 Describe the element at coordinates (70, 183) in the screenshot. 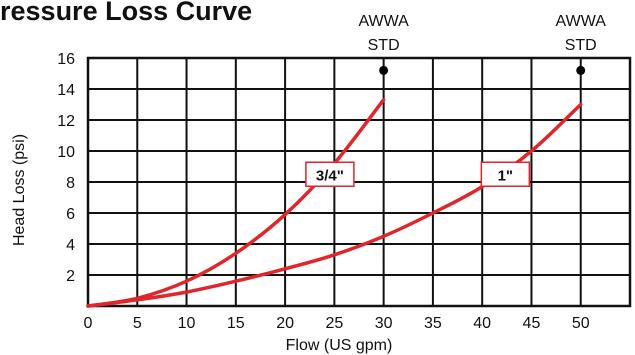

I see `y-tick-label: 8` at that location.